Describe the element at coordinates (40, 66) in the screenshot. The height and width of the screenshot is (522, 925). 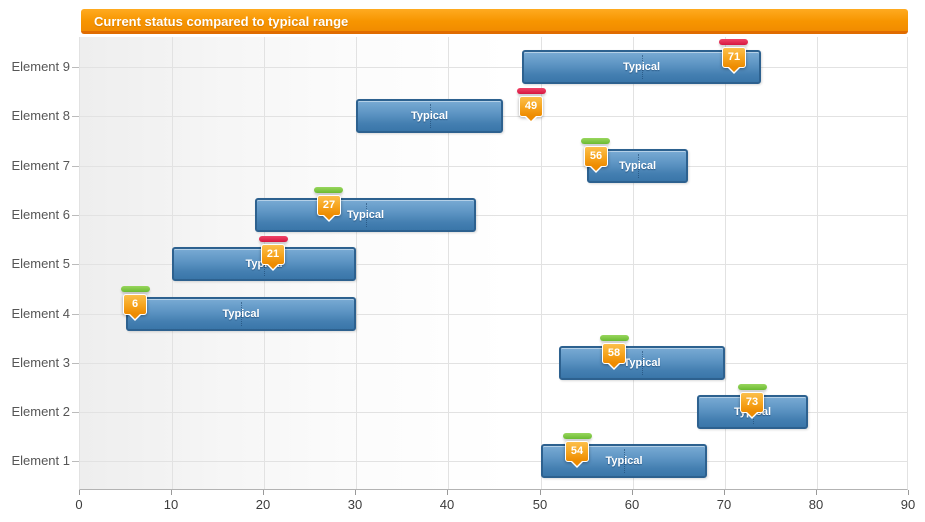
I see `y-axis-label: Element 9` at that location.